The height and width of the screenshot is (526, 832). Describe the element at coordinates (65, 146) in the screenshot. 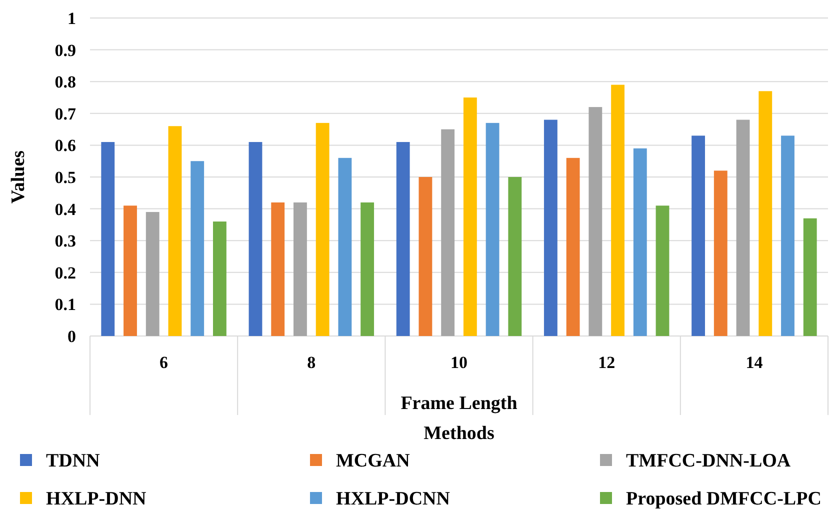

I see `y-tick-label: 0.6` at that location.